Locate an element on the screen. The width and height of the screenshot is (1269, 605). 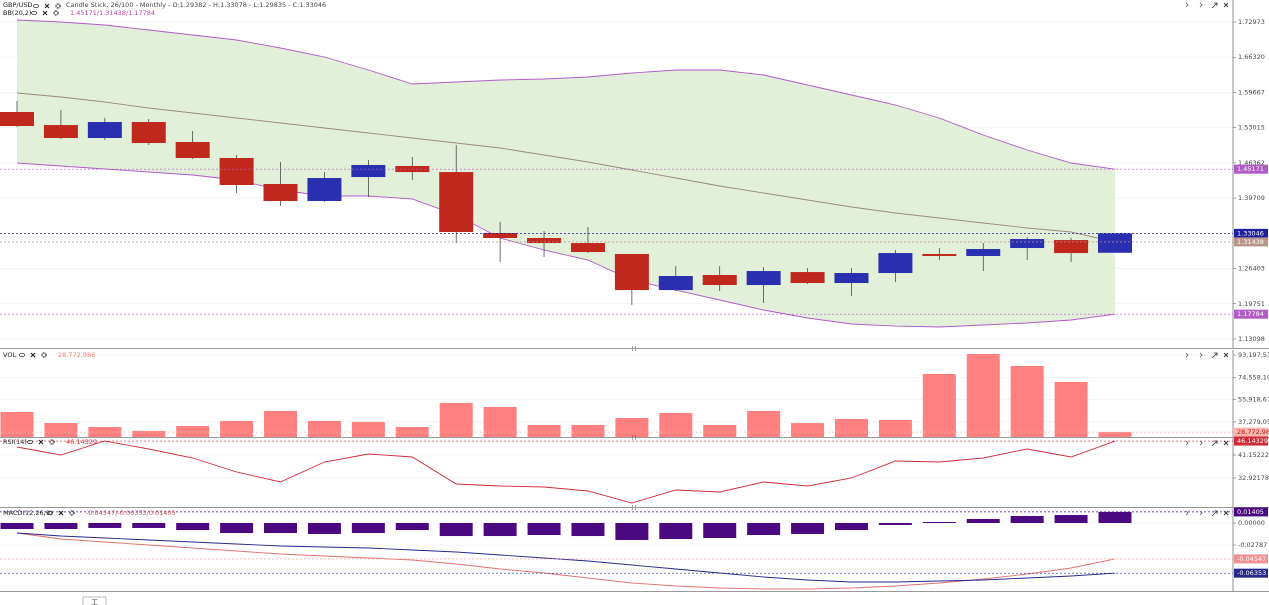
panel-title: VOL is located at coordinates (9, 355).